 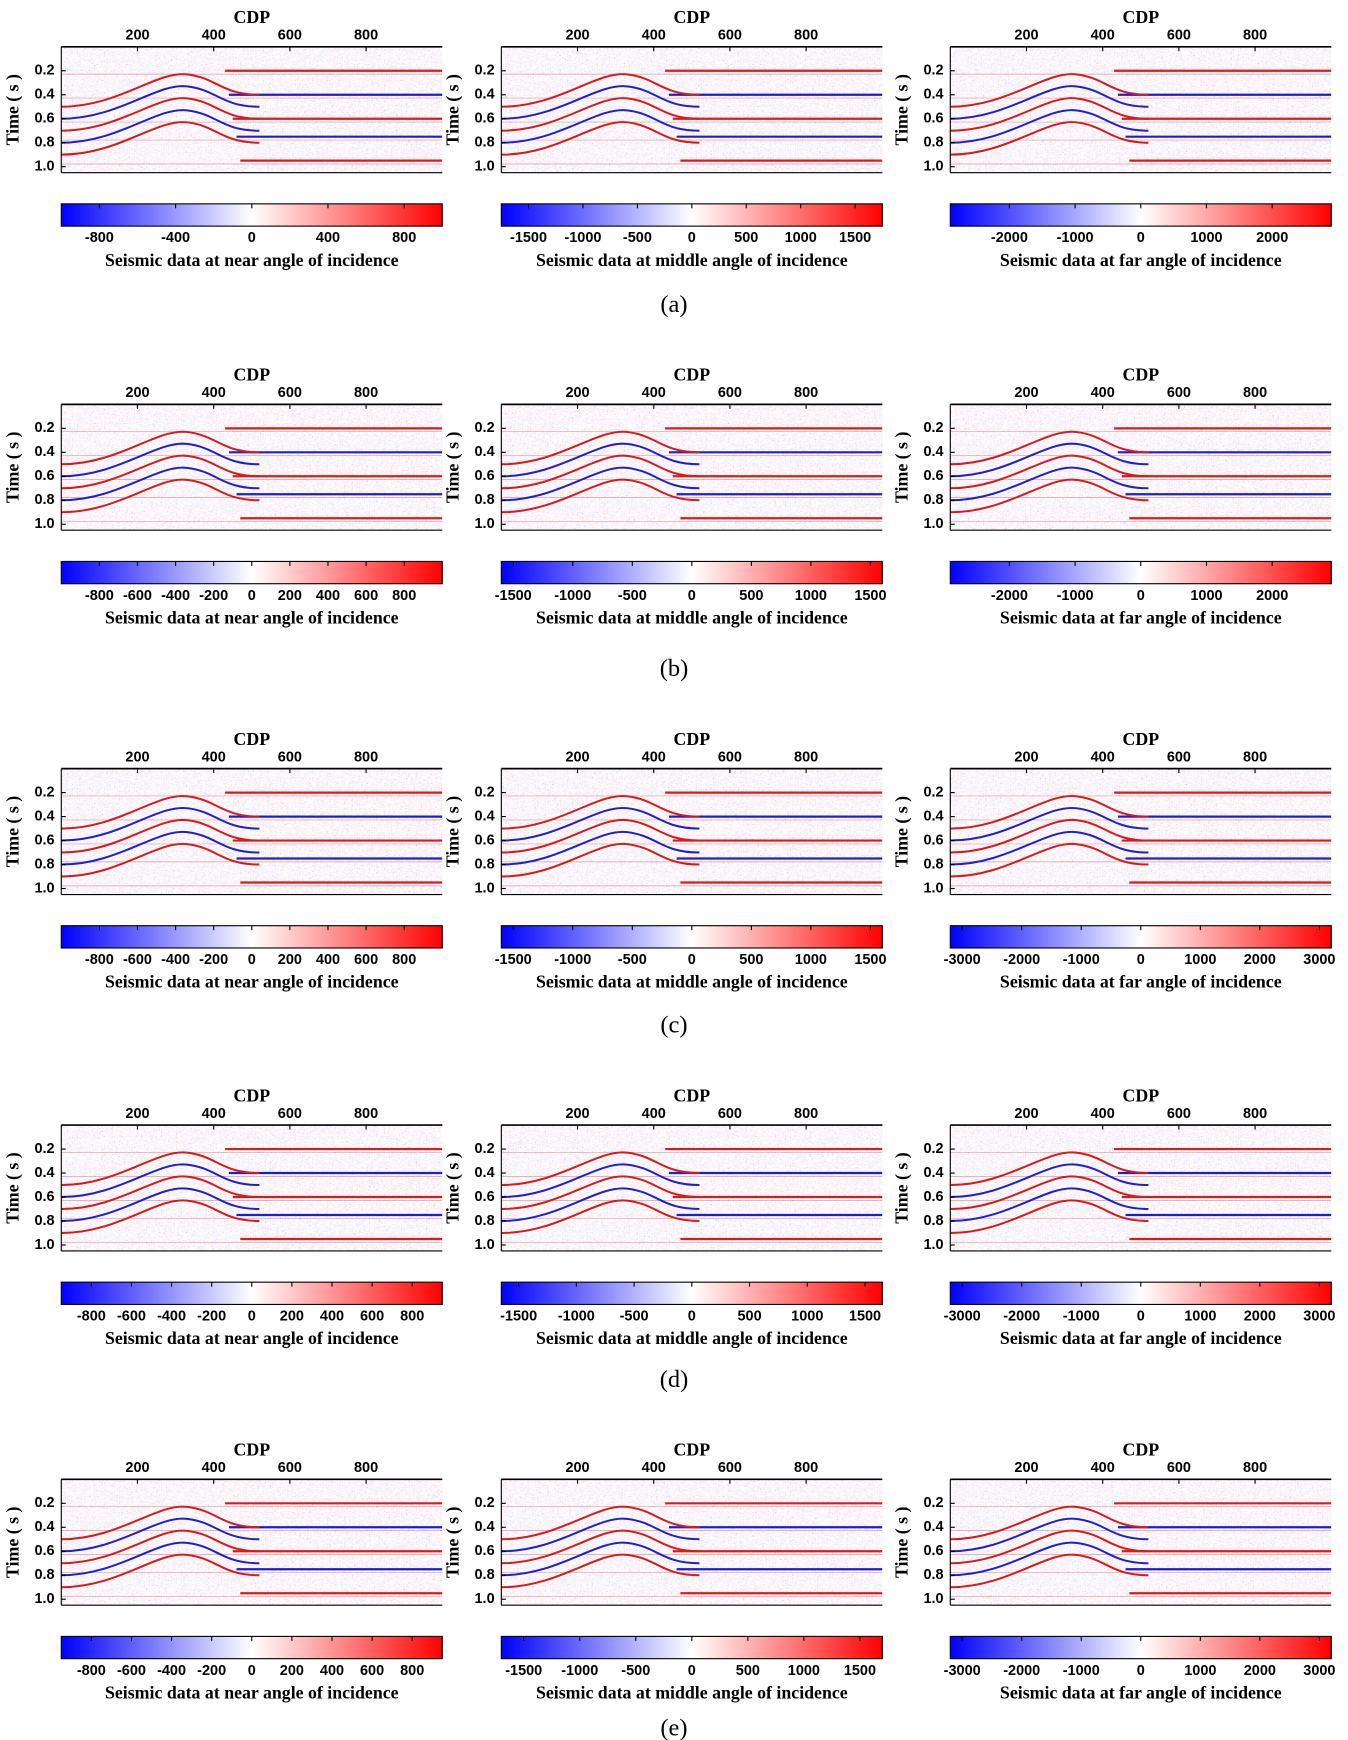 I want to click on colorbar-tick-label: 600, so click(x=366, y=960).